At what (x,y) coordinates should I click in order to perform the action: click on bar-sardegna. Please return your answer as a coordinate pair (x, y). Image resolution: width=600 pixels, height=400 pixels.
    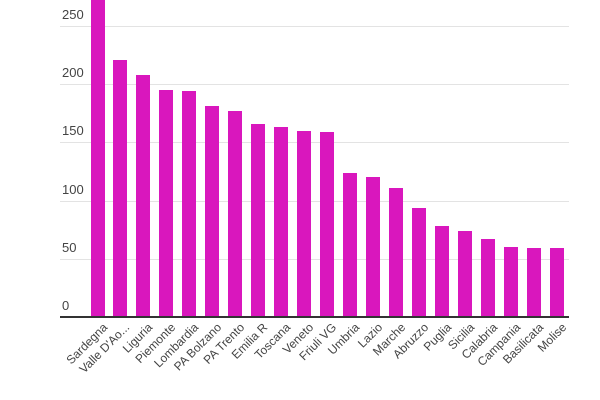
    Looking at the image, I should click on (98, 158).